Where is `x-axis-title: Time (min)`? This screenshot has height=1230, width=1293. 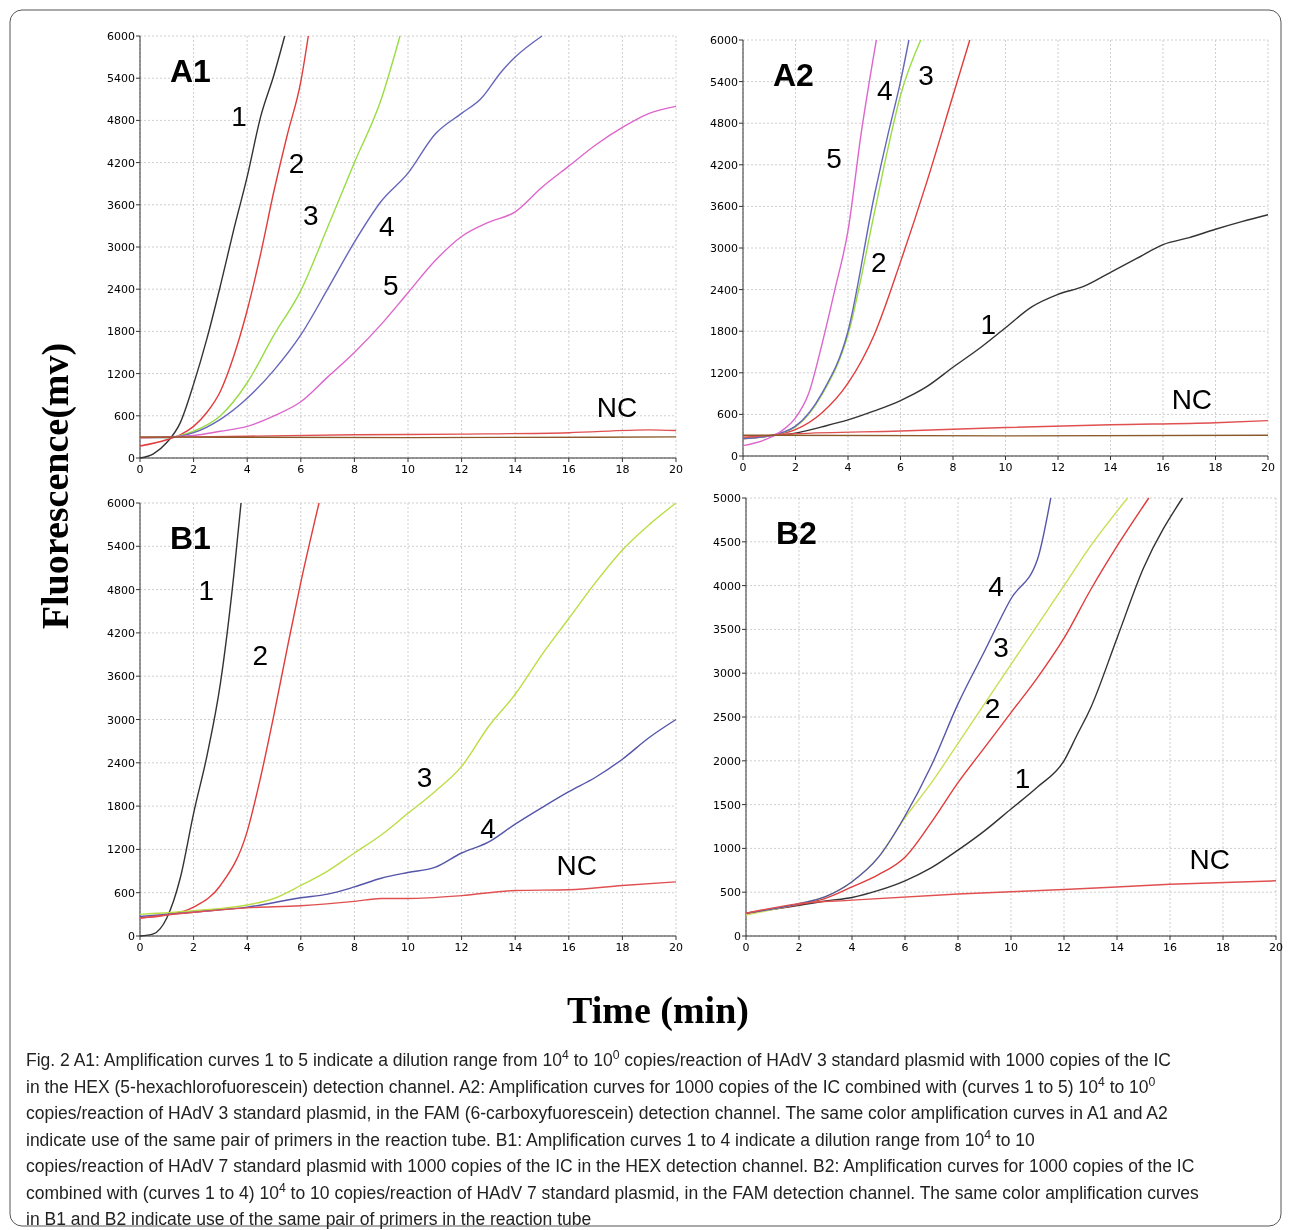
x-axis-title: Time (min) is located at coordinates (658, 1010).